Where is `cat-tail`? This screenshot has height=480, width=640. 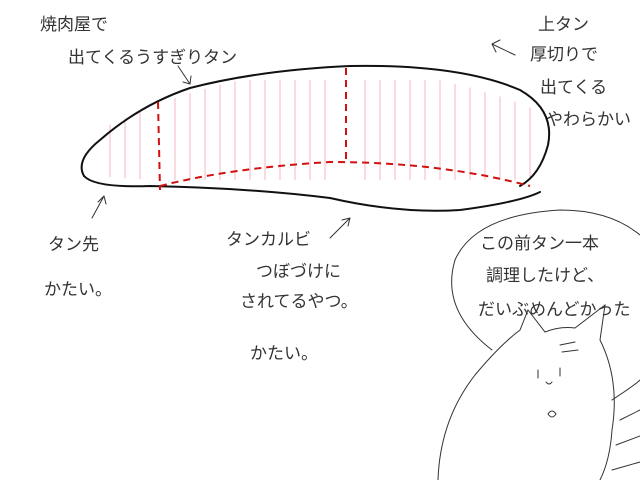 cat-tail is located at coordinates (625, 425).